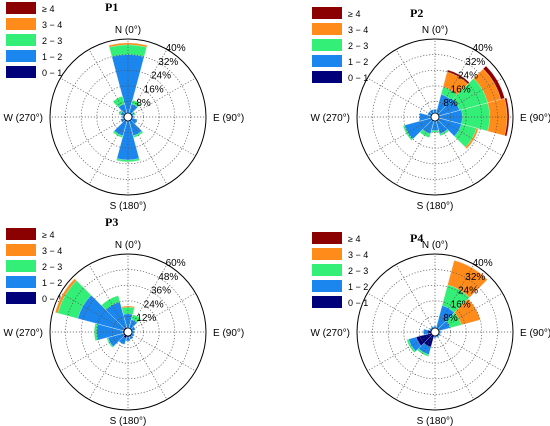 This screenshot has height=426, width=550. I want to click on ring-label: 60%, so click(176, 263).